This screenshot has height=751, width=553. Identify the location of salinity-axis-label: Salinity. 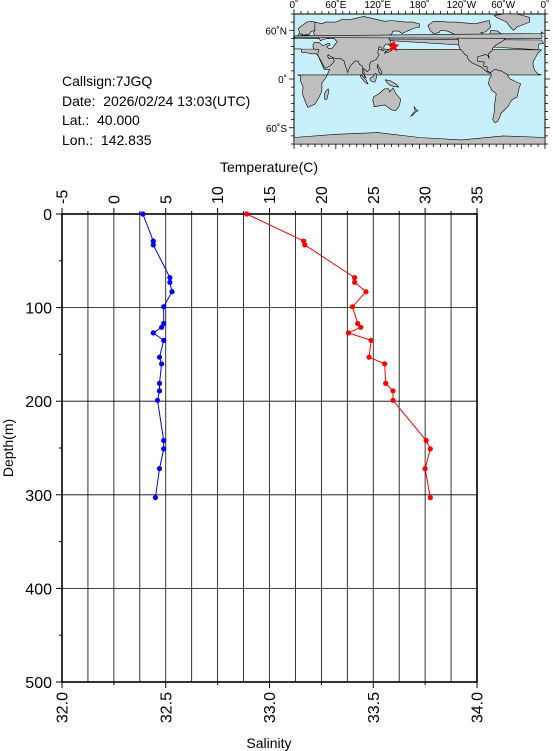
(268, 743).